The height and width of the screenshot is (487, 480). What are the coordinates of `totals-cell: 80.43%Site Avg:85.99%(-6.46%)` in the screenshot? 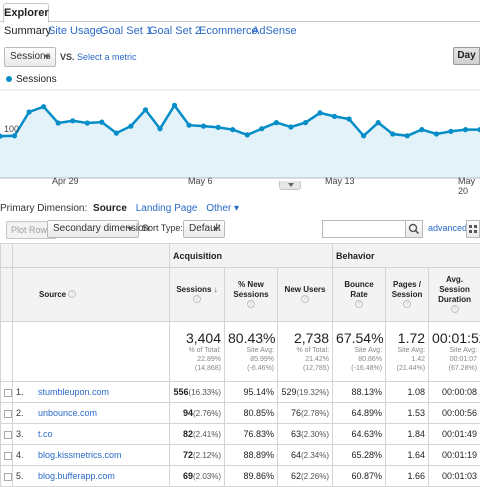 It's located at (251, 352).